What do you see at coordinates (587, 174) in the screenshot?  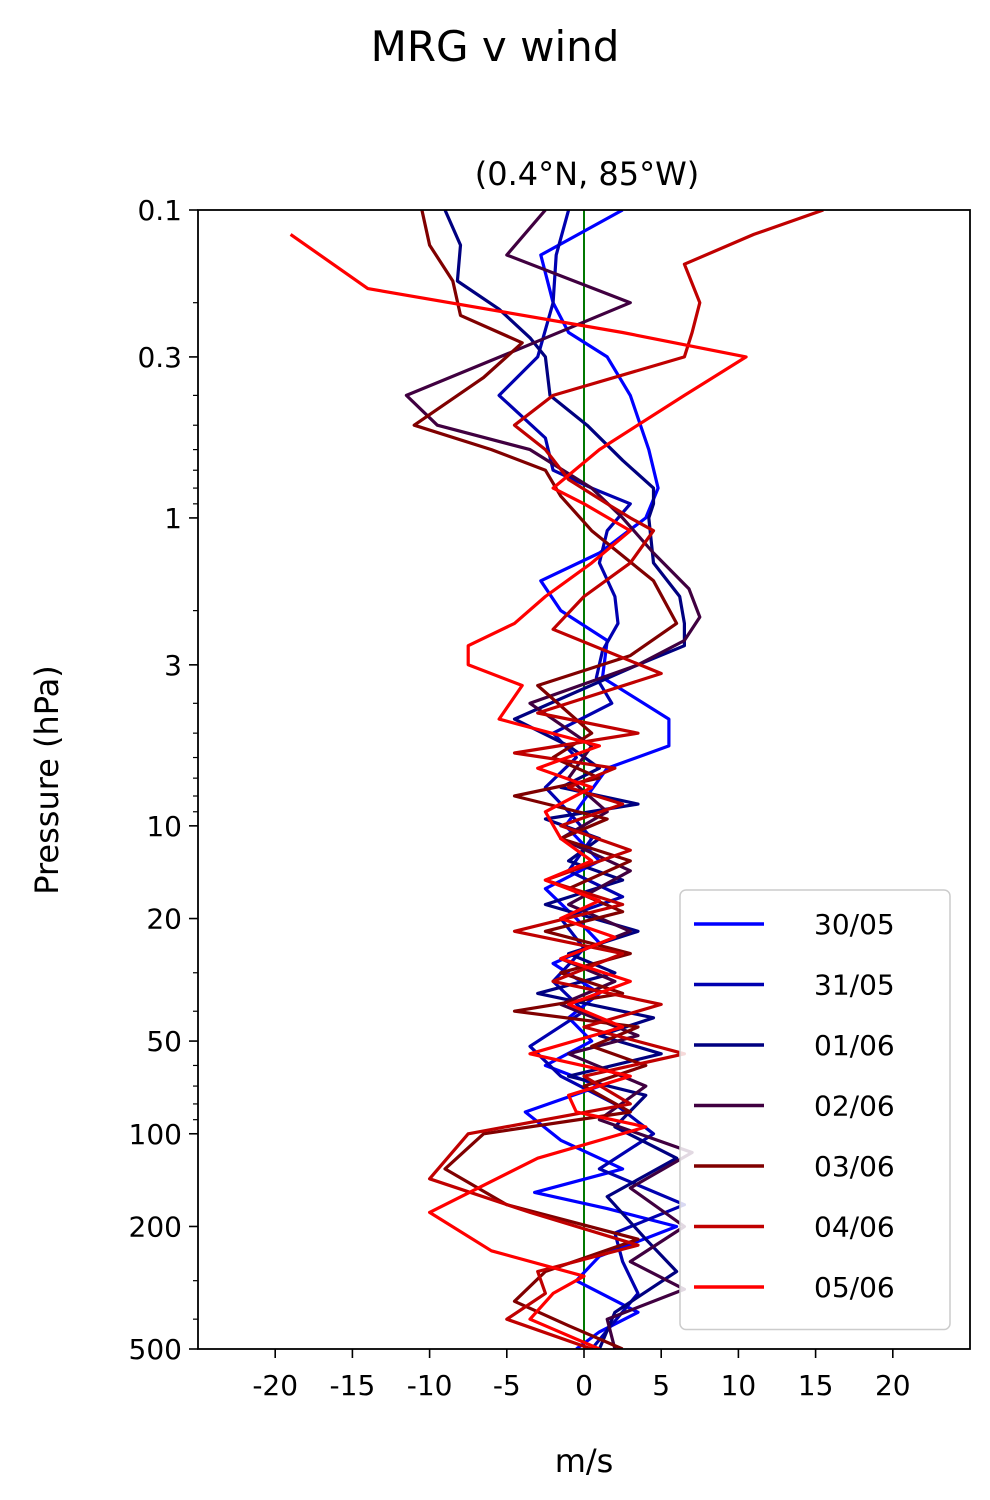 I see `chart-subtitle: (0.4°N, 85°W)` at bounding box center [587, 174].